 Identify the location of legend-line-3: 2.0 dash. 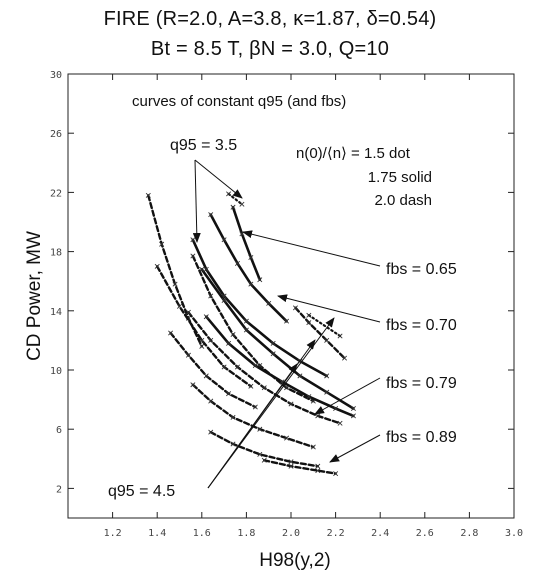
(403, 200).